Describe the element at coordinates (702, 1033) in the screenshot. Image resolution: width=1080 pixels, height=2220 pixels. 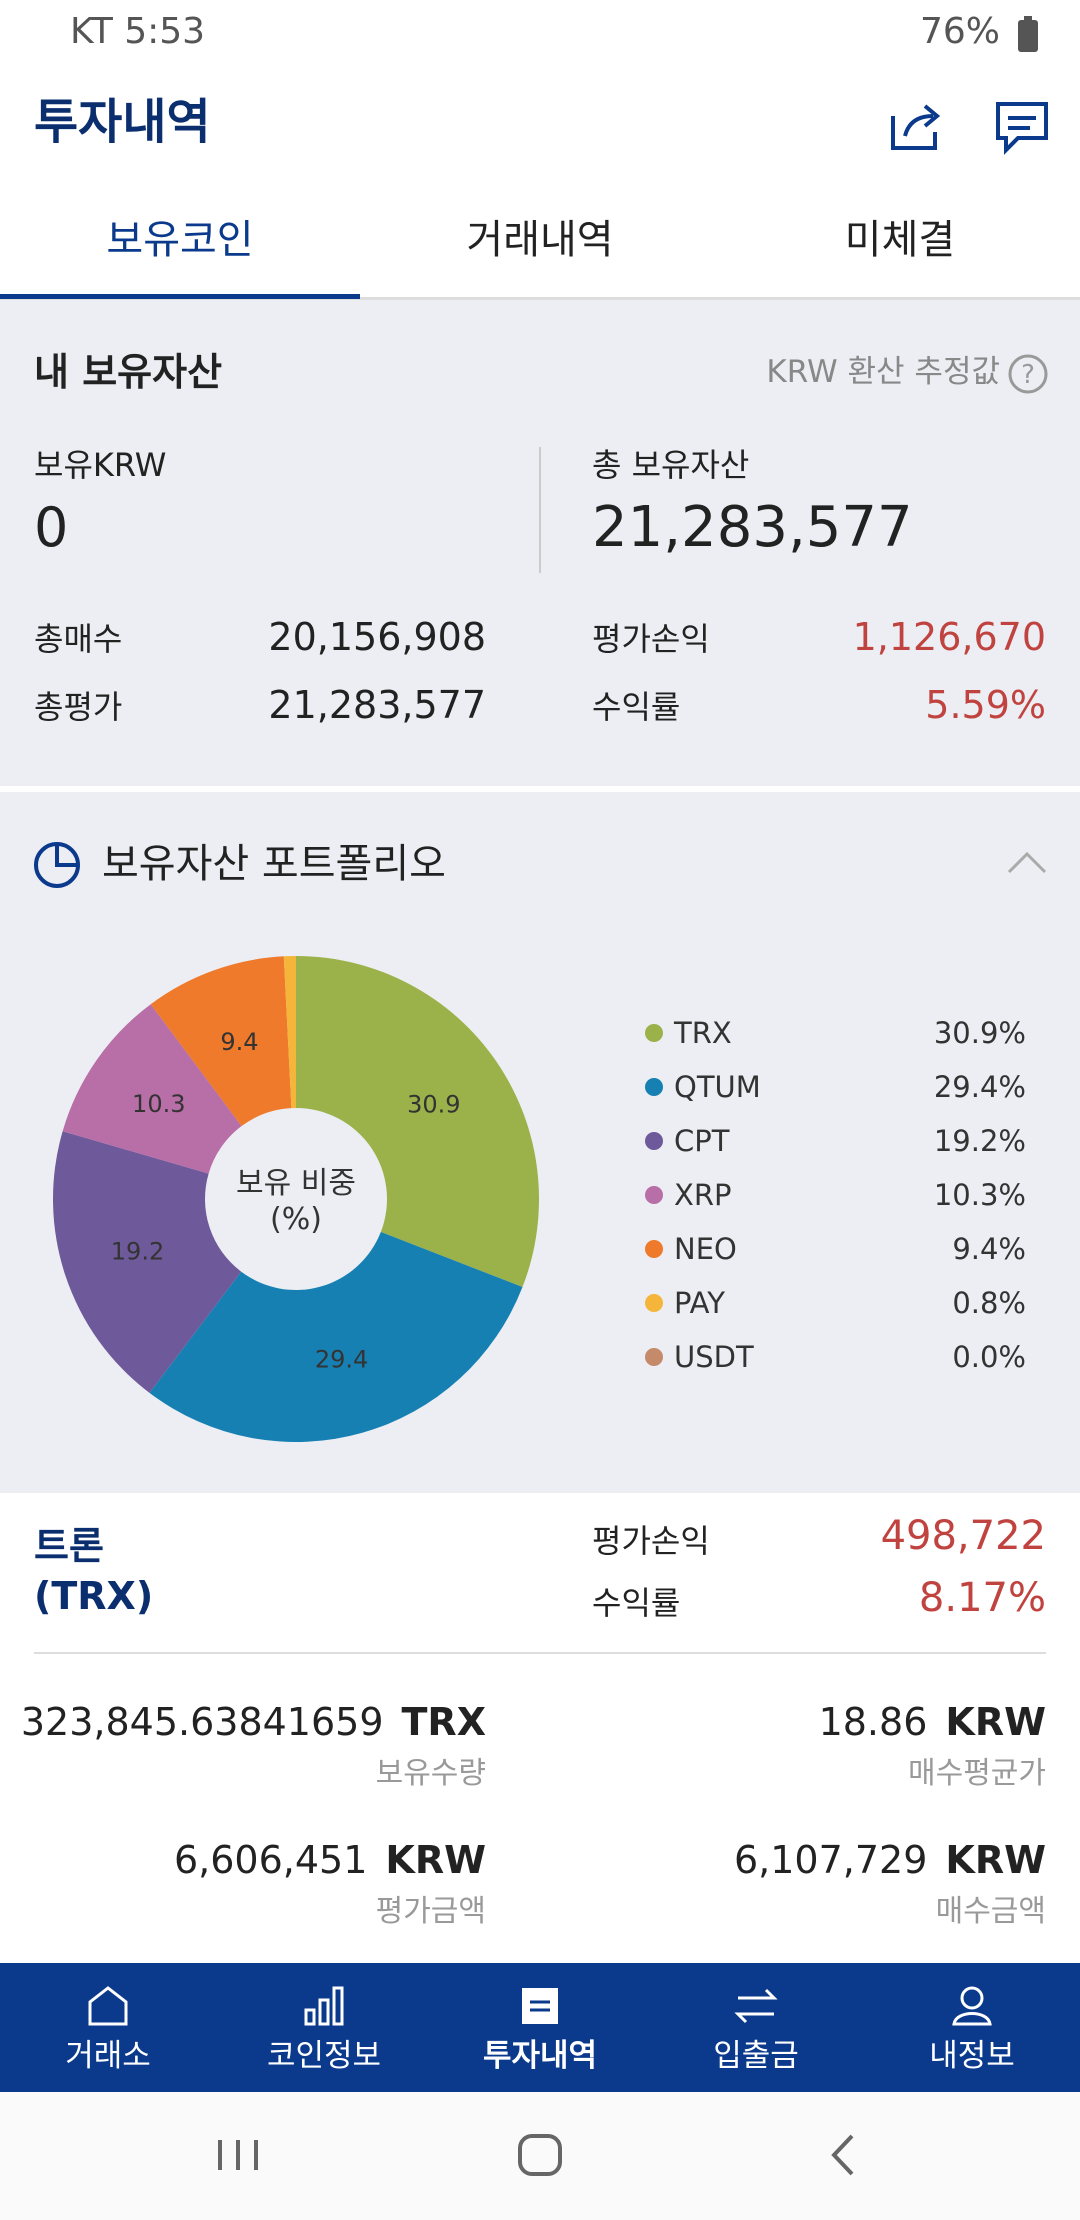
I see `legend-label: TRX` at that location.